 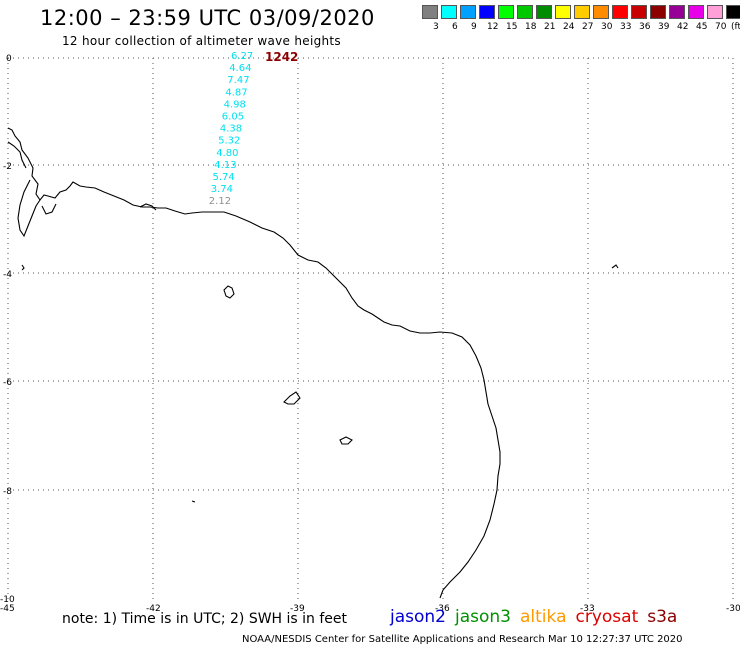 What do you see at coordinates (7, 492) in the screenshot?
I see `latitude-tick-label: -8` at bounding box center [7, 492].